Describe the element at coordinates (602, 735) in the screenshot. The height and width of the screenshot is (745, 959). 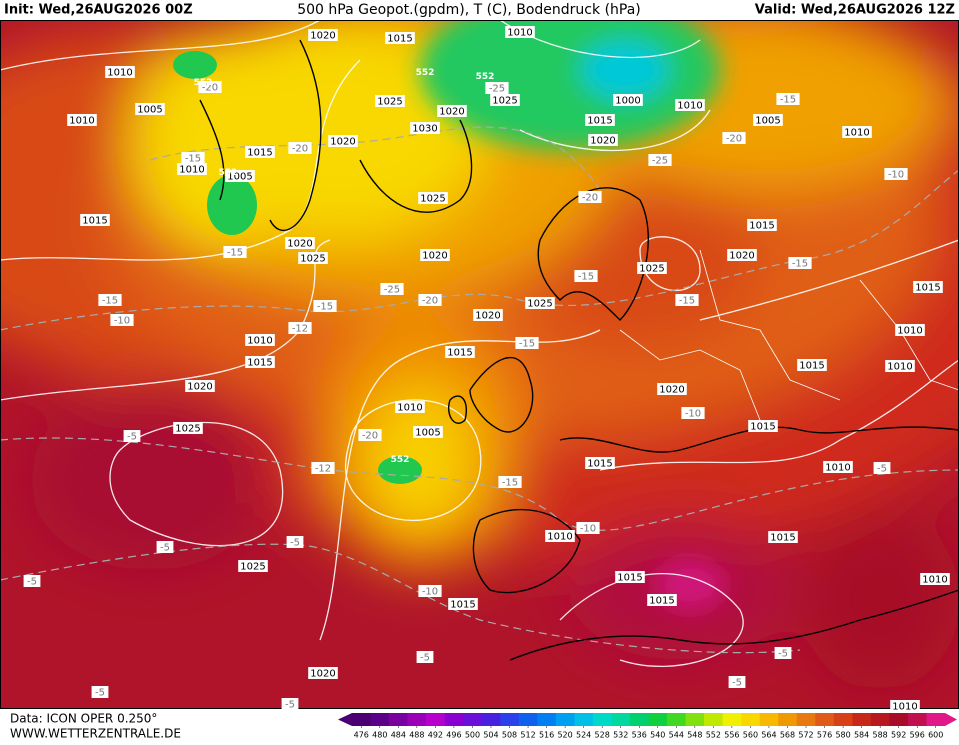
I see `colorbar-tick-label: 528` at that location.